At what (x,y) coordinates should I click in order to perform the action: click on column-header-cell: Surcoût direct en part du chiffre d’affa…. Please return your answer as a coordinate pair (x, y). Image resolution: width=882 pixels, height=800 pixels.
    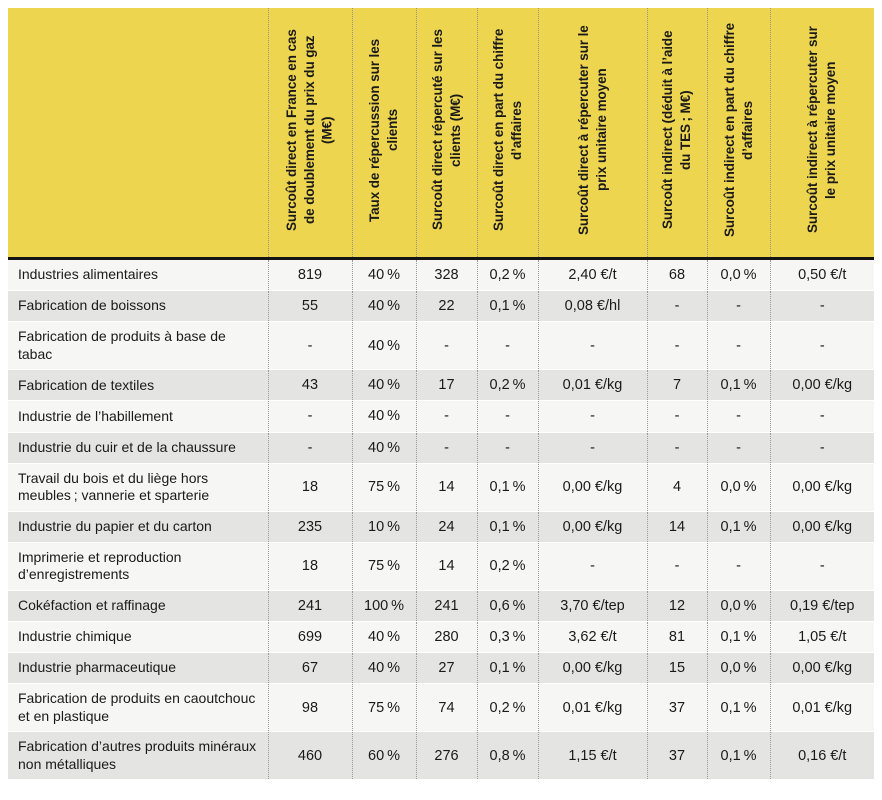
    Looking at the image, I should click on (507, 134).